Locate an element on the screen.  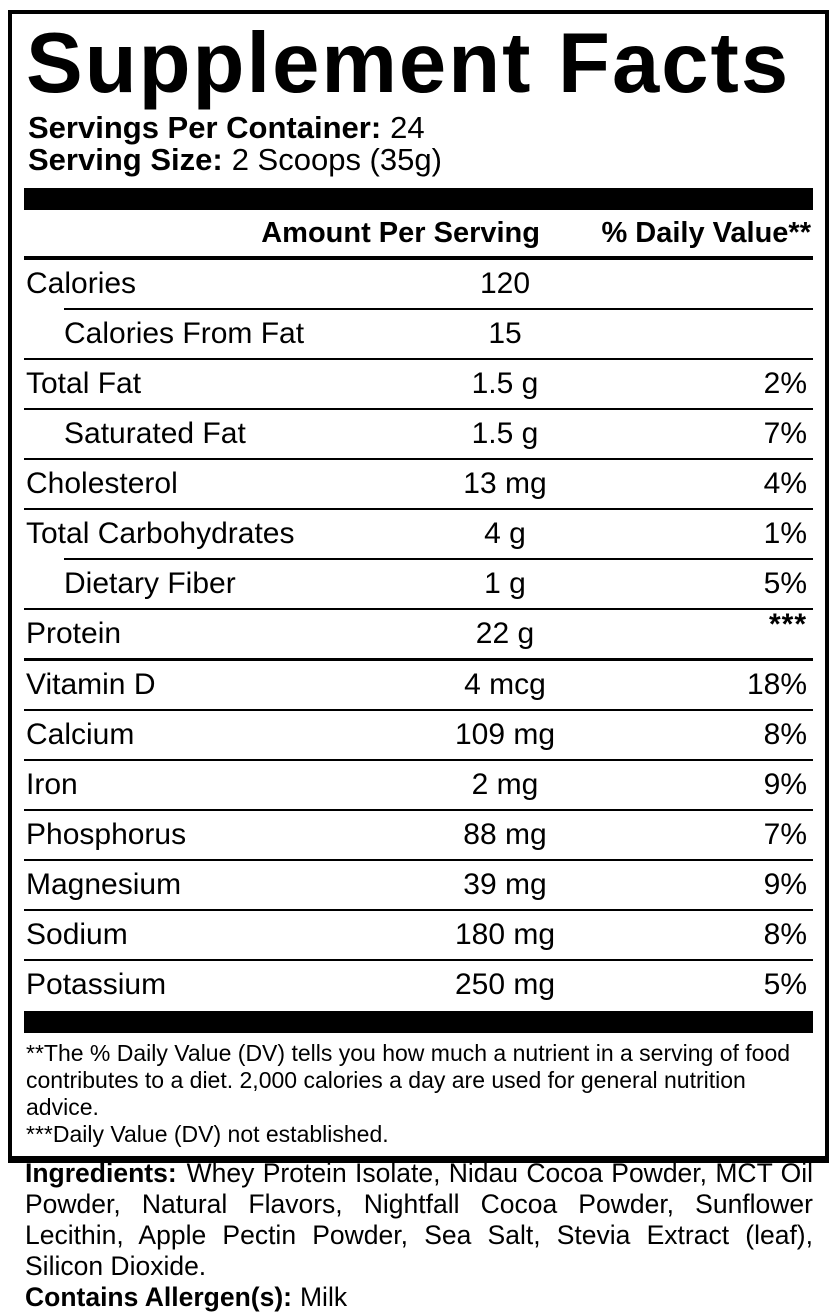
panel-title: Supplement Facts is located at coordinates (408, 63).